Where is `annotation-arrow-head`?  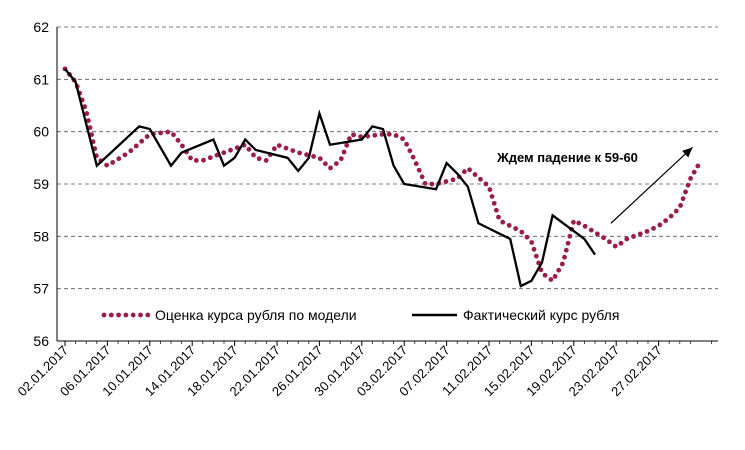 annotation-arrow-head is located at coordinates (687, 152).